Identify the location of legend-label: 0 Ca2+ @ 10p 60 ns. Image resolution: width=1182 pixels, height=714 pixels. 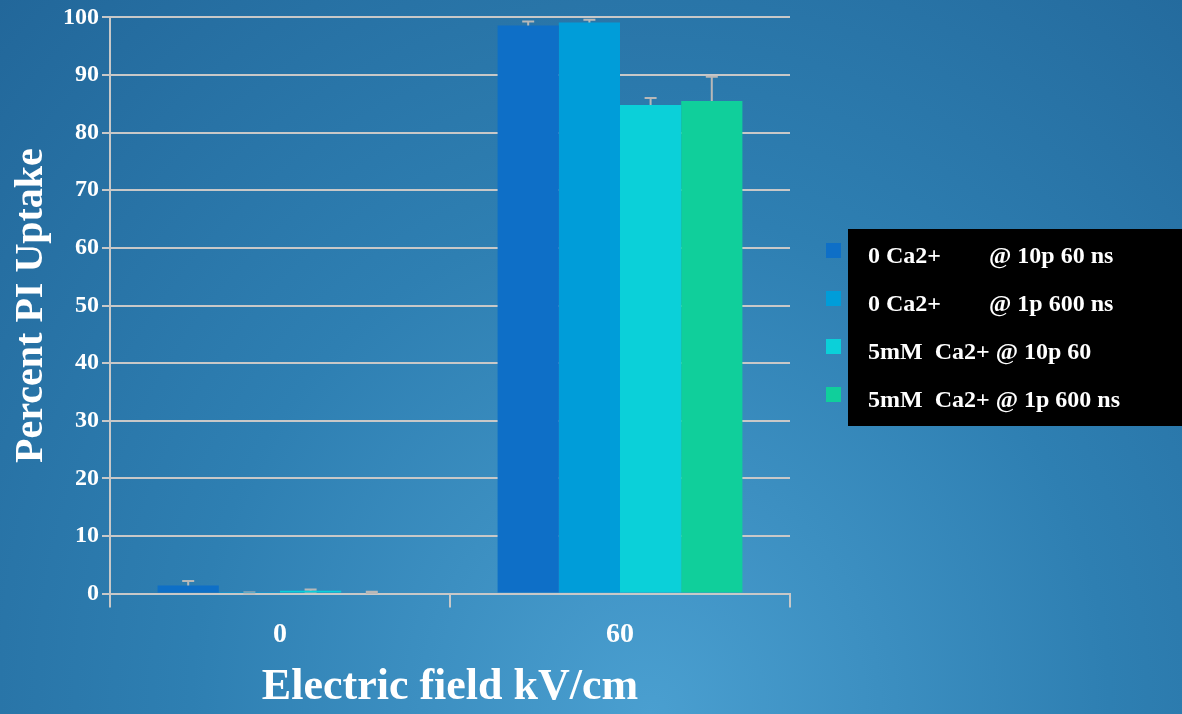
(991, 256).